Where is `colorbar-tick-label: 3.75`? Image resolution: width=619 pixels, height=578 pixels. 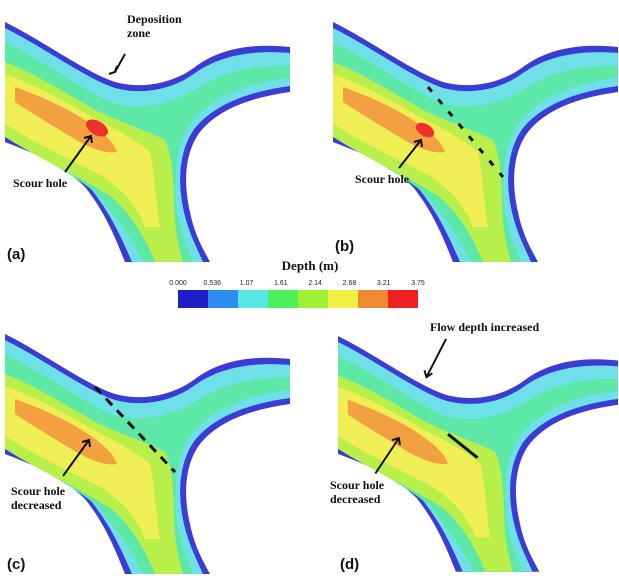
colorbar-tick-label: 3.75 is located at coordinates (418, 283).